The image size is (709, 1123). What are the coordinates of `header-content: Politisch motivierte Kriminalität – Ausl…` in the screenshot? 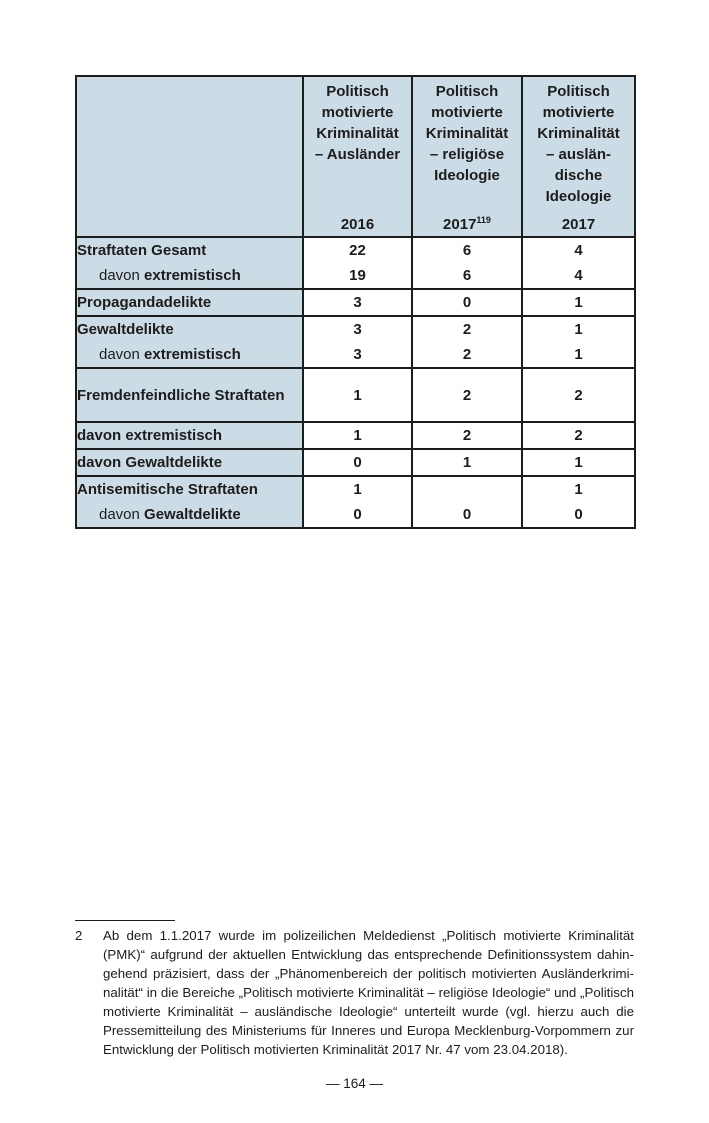 It's located at (357, 156).